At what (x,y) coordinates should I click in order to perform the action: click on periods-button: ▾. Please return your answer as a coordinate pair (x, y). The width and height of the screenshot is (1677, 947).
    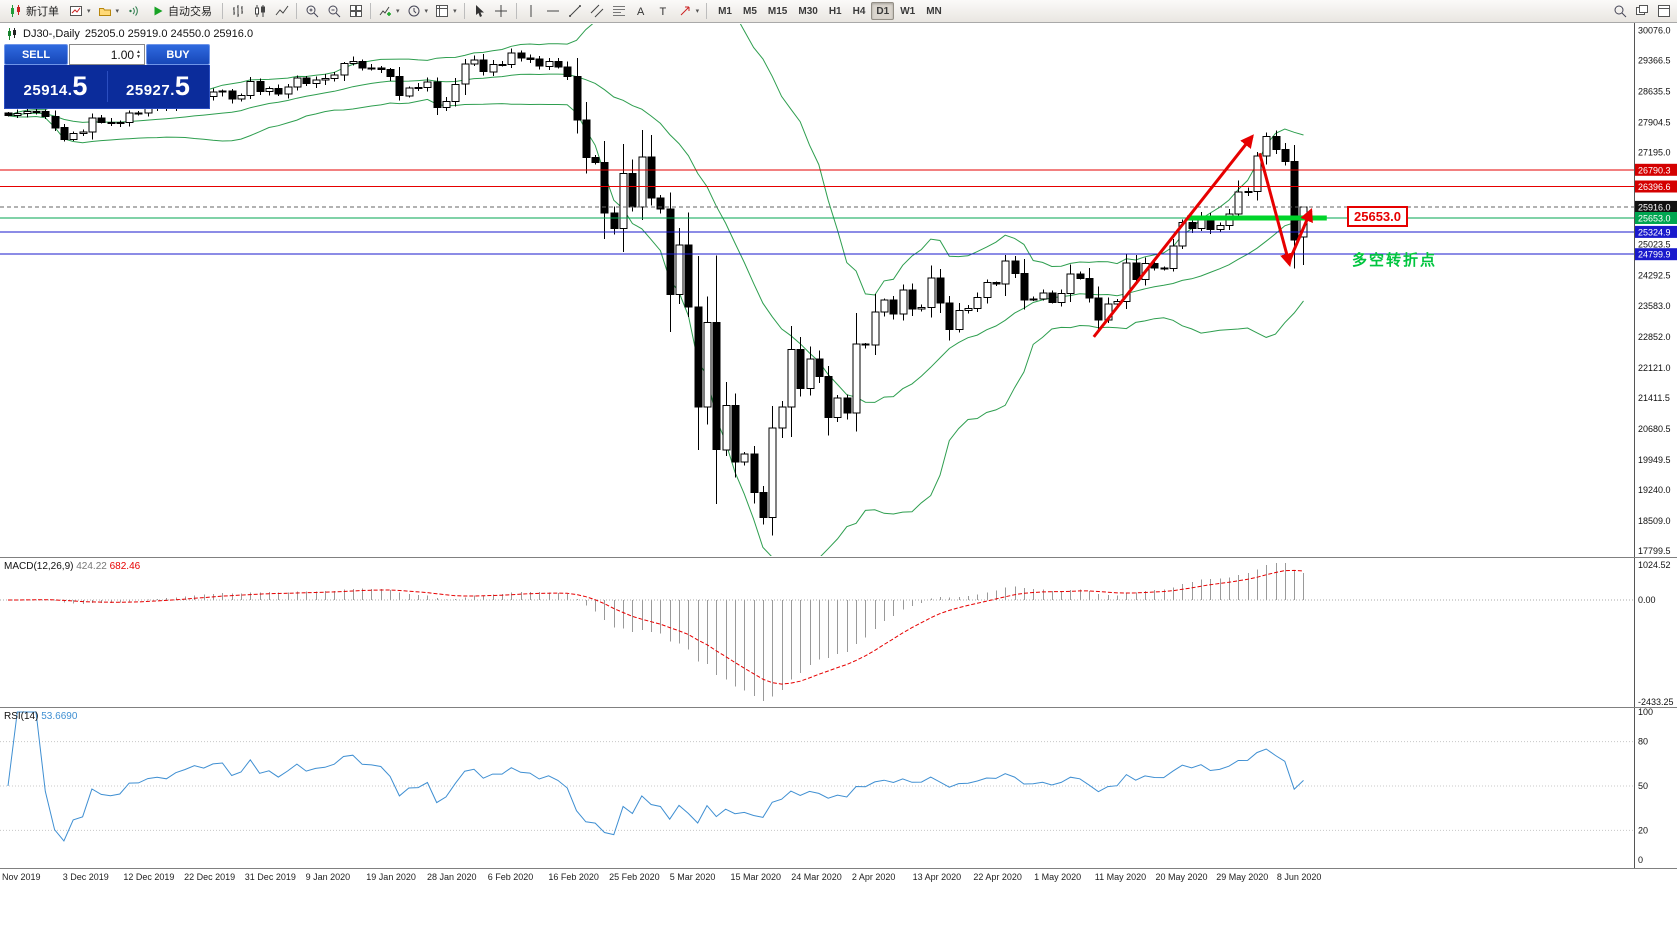
    Looking at the image, I should click on (418, 11).